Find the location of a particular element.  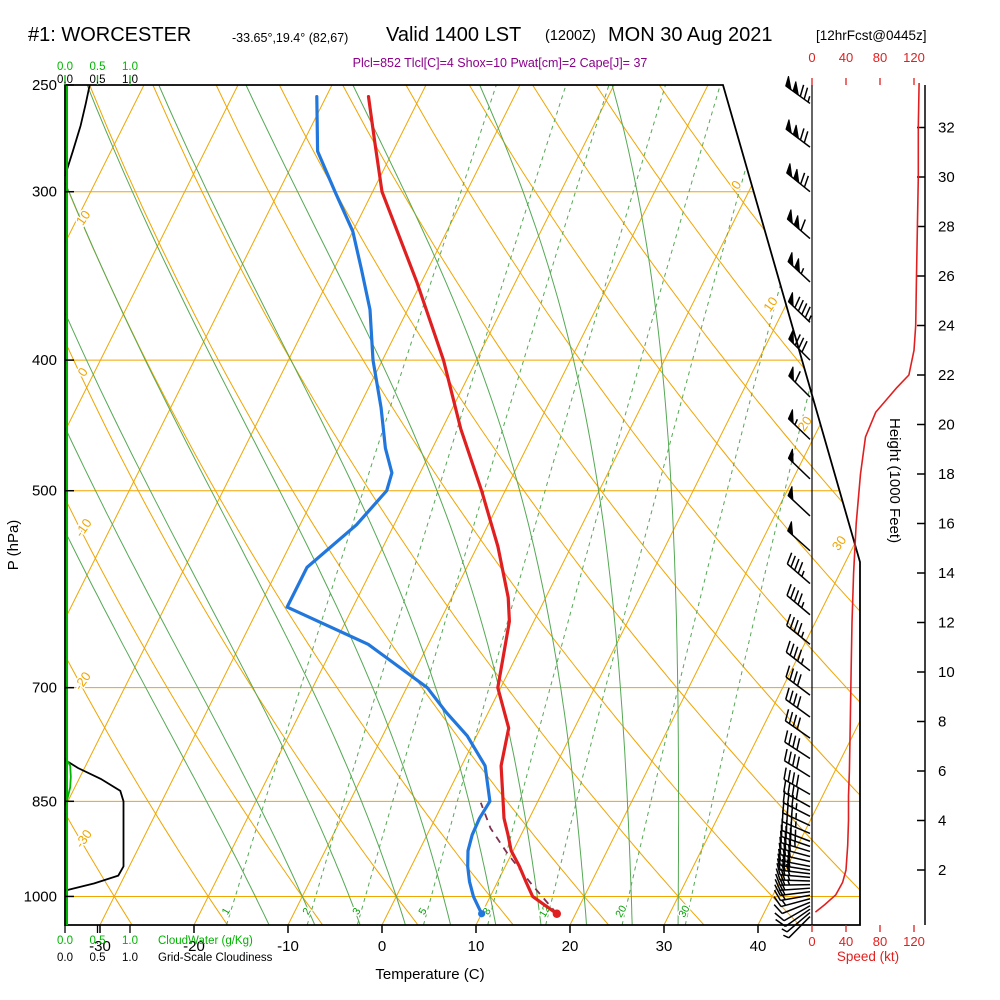

pressure-tick-label: 500 is located at coordinates (44, 491).